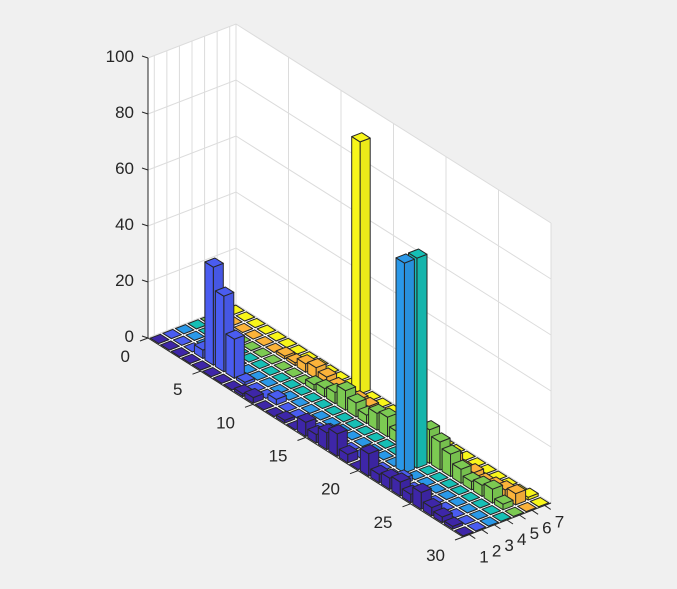 The image size is (677, 589). What do you see at coordinates (124, 224) in the screenshot?
I see `z-tick-label: 40` at bounding box center [124, 224].